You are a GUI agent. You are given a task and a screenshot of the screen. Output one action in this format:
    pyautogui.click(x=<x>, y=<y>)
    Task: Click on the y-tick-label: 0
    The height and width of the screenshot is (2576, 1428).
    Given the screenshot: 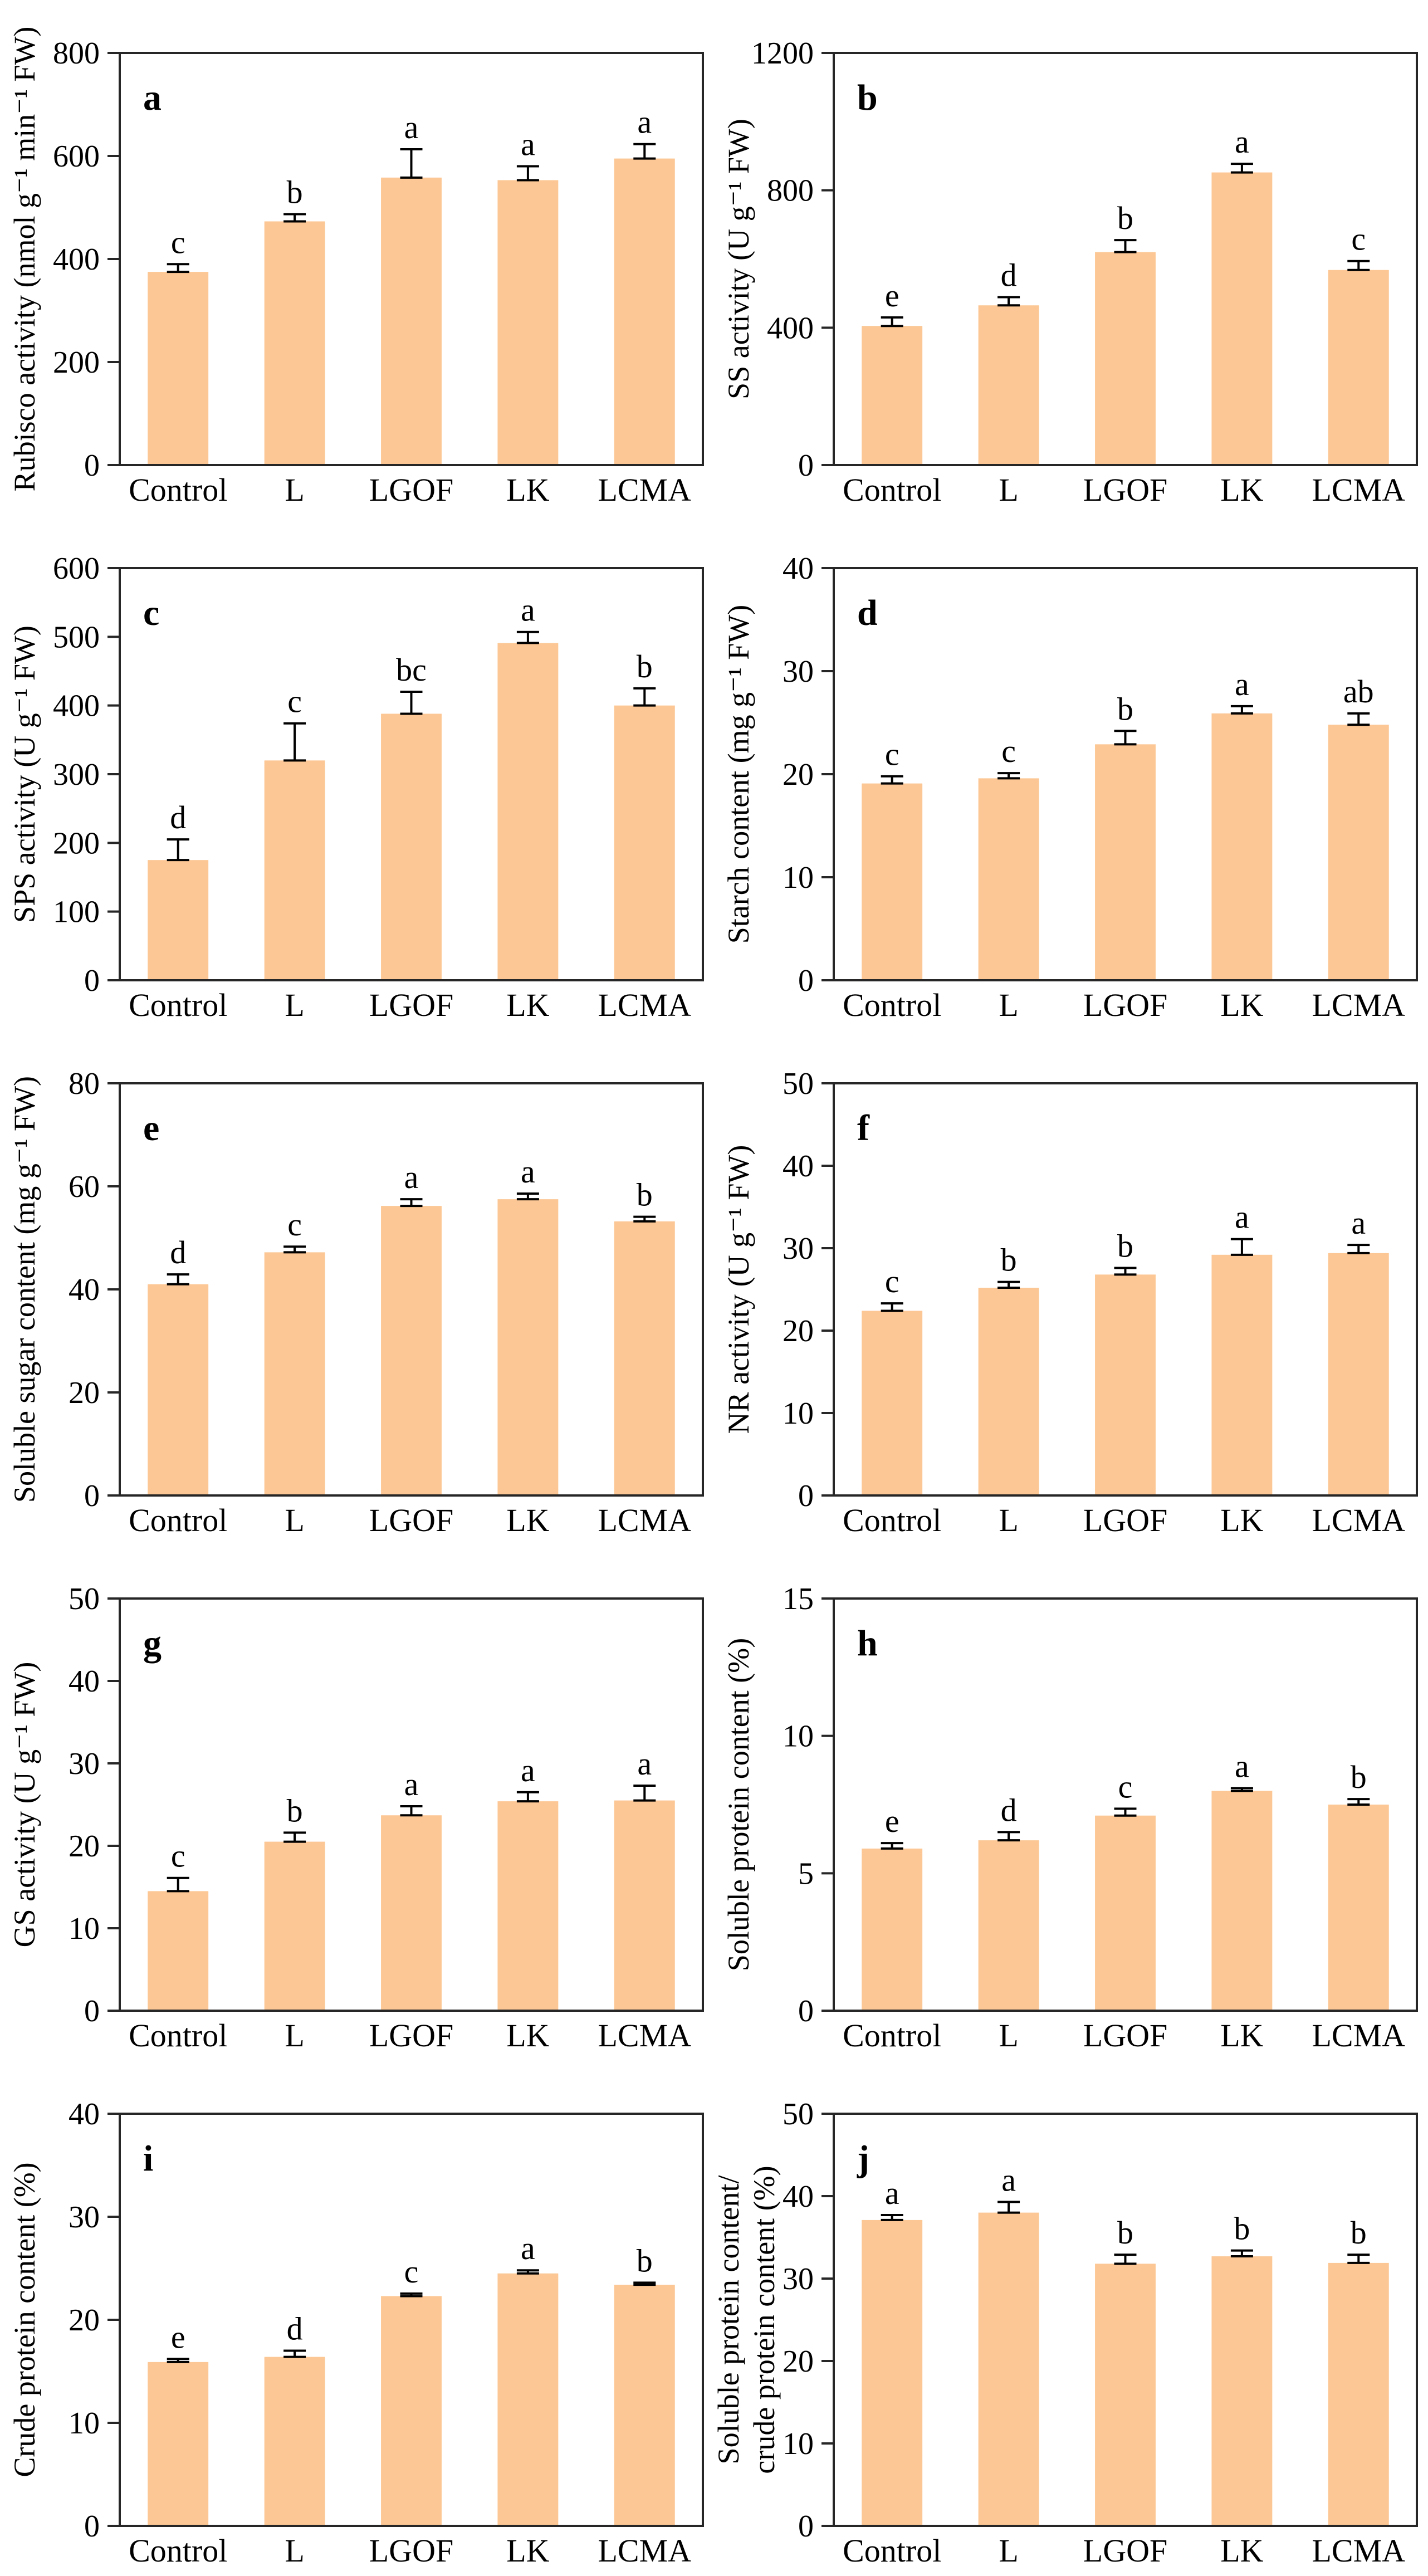 What is the action you would take?
    pyautogui.click(x=806, y=981)
    